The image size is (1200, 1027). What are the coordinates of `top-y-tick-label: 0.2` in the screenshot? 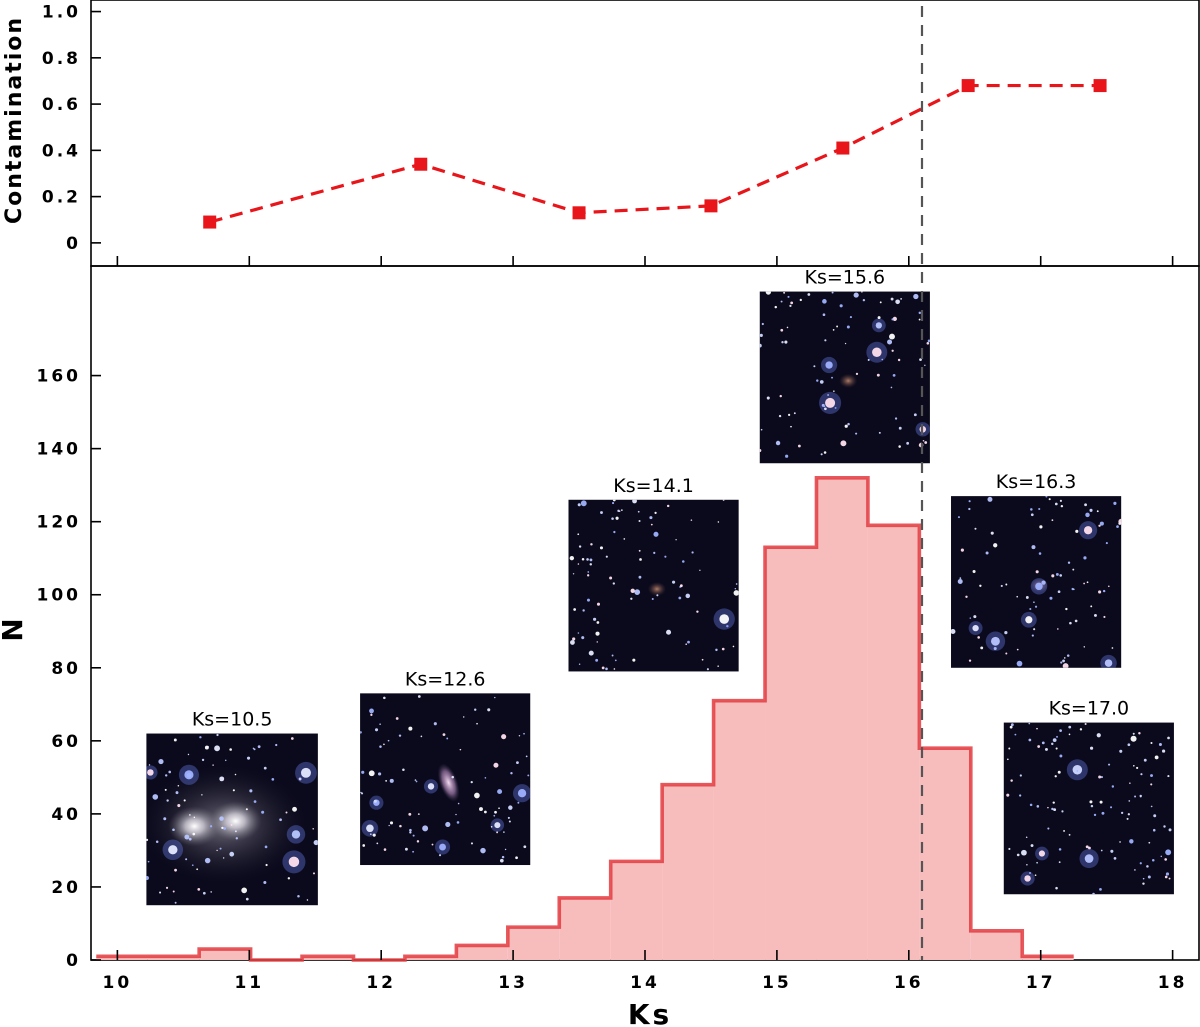 It's located at (61, 198).